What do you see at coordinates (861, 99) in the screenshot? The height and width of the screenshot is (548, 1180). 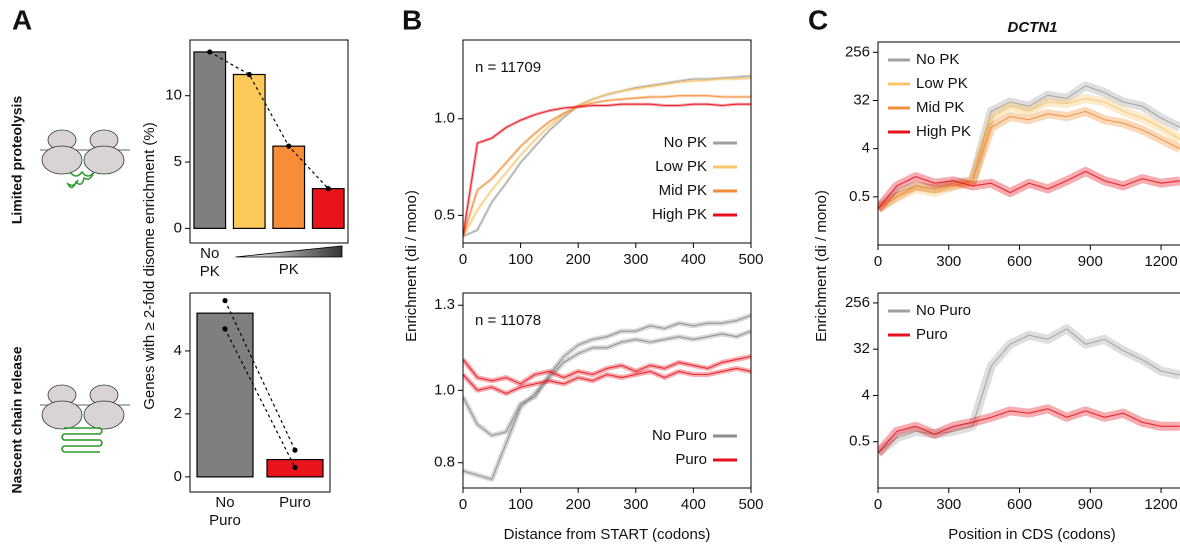 I see `y-tick-label: 32` at bounding box center [861, 99].